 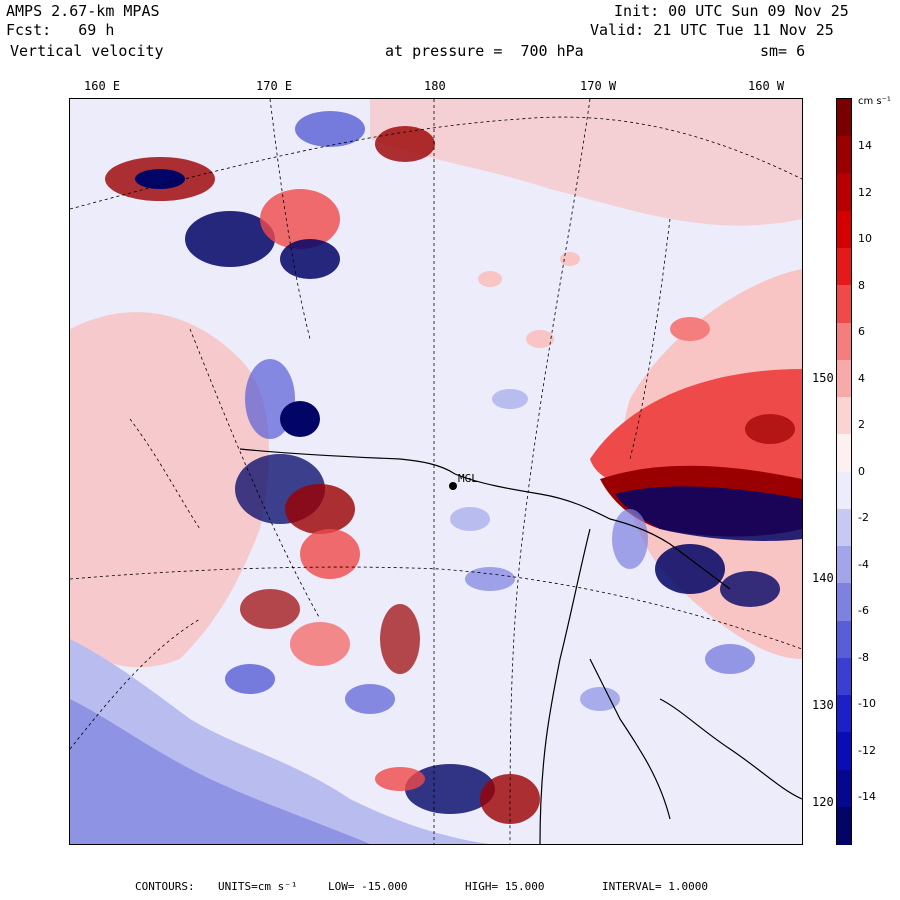 What do you see at coordinates (169, 490) in the screenshot?
I see `field-light-red-west` at bounding box center [169, 490].